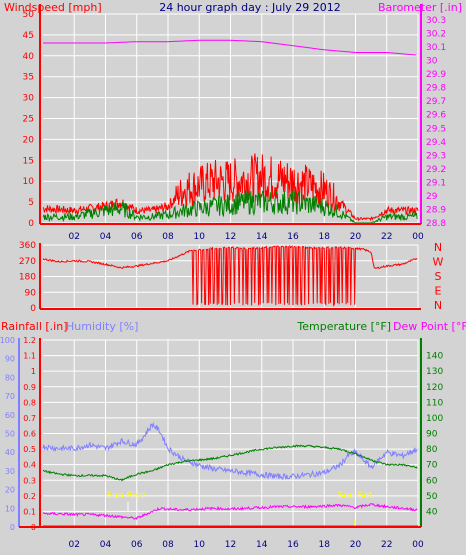  I want to click on barometer-tick-label: 29.2, so click(436, 170).